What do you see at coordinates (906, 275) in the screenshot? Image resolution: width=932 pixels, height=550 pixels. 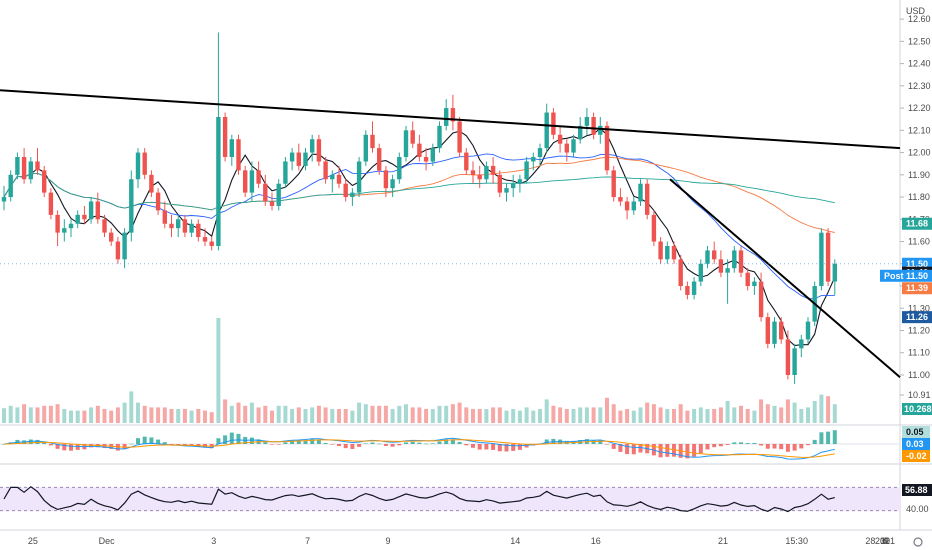 I see `post-tag-box` at bounding box center [906, 275].